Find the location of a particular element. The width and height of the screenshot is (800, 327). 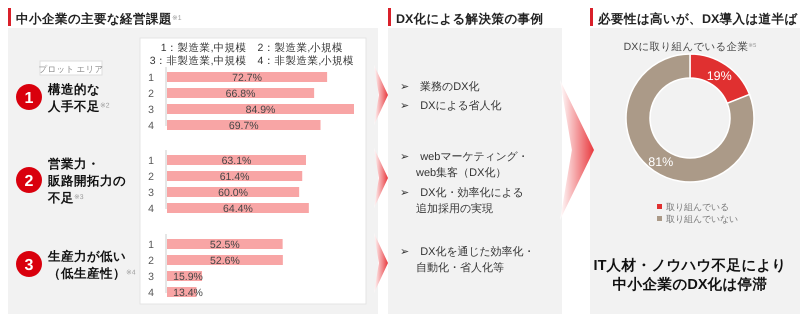

data-label: 63.1% is located at coordinates (237, 161).